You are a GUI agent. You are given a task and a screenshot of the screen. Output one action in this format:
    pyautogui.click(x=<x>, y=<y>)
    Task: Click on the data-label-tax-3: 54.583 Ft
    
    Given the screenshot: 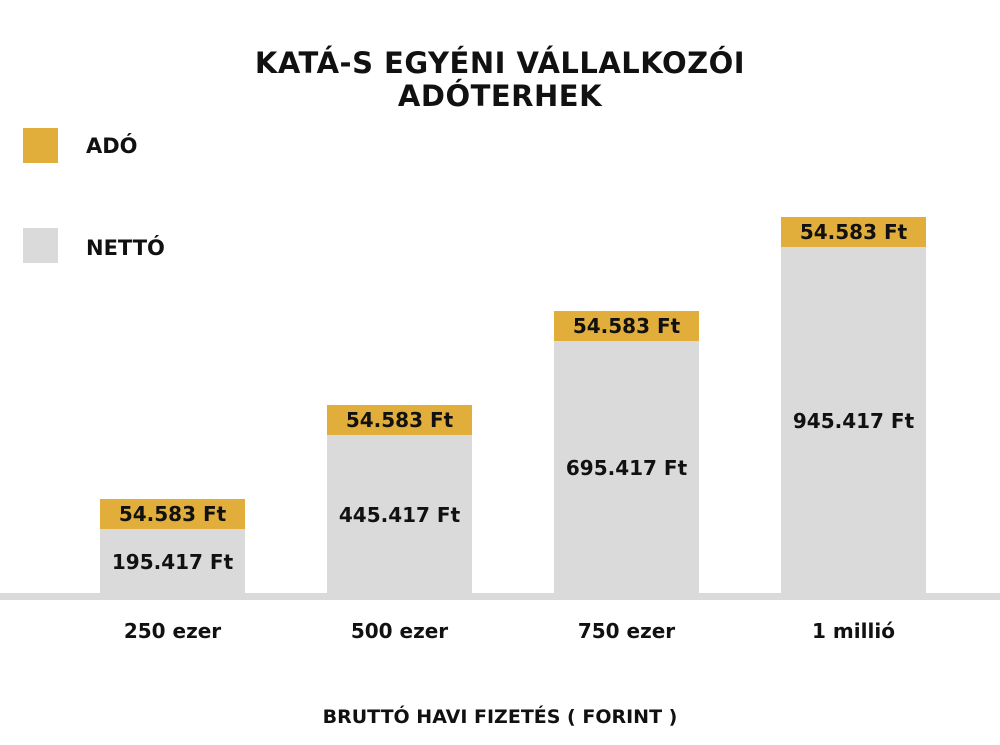 What is the action you would take?
    pyautogui.click(x=854, y=232)
    